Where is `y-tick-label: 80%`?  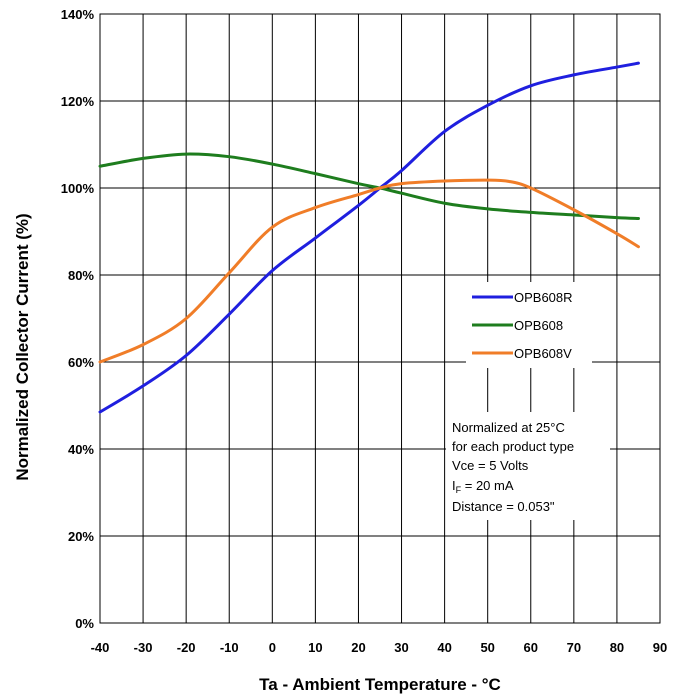
y-tick-label: 80% is located at coordinates (81, 275).